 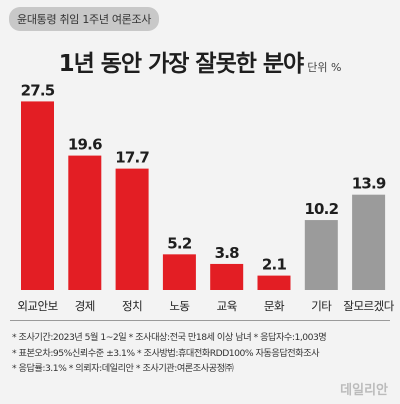 I want to click on category-label: 문화, so click(x=274, y=306).